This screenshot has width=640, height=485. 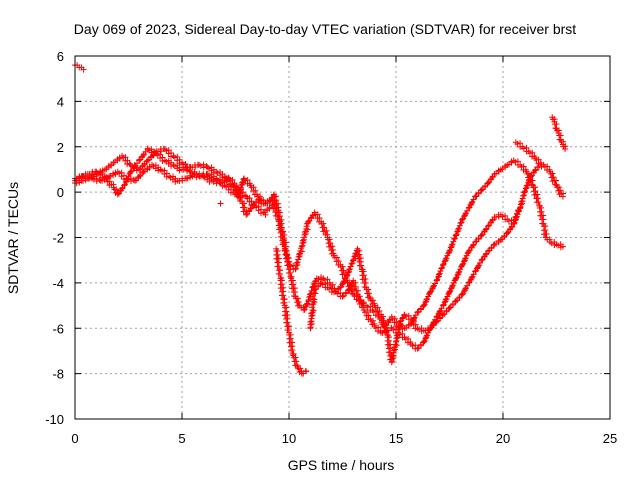 I want to click on x-tick-label: 20, so click(x=503, y=438).